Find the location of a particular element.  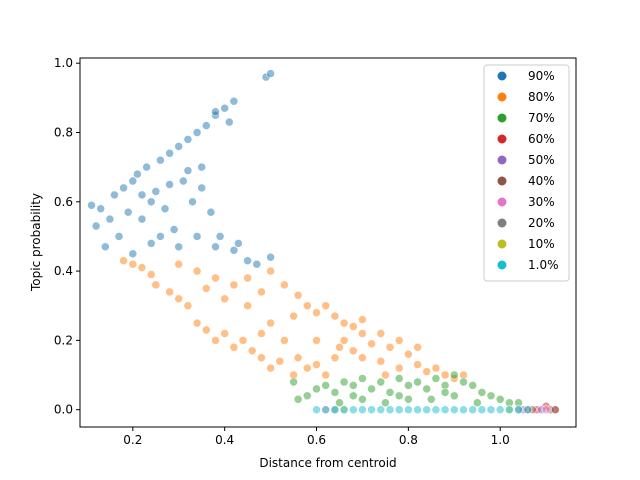

y-tick-label: 0.4 is located at coordinates (63, 271).